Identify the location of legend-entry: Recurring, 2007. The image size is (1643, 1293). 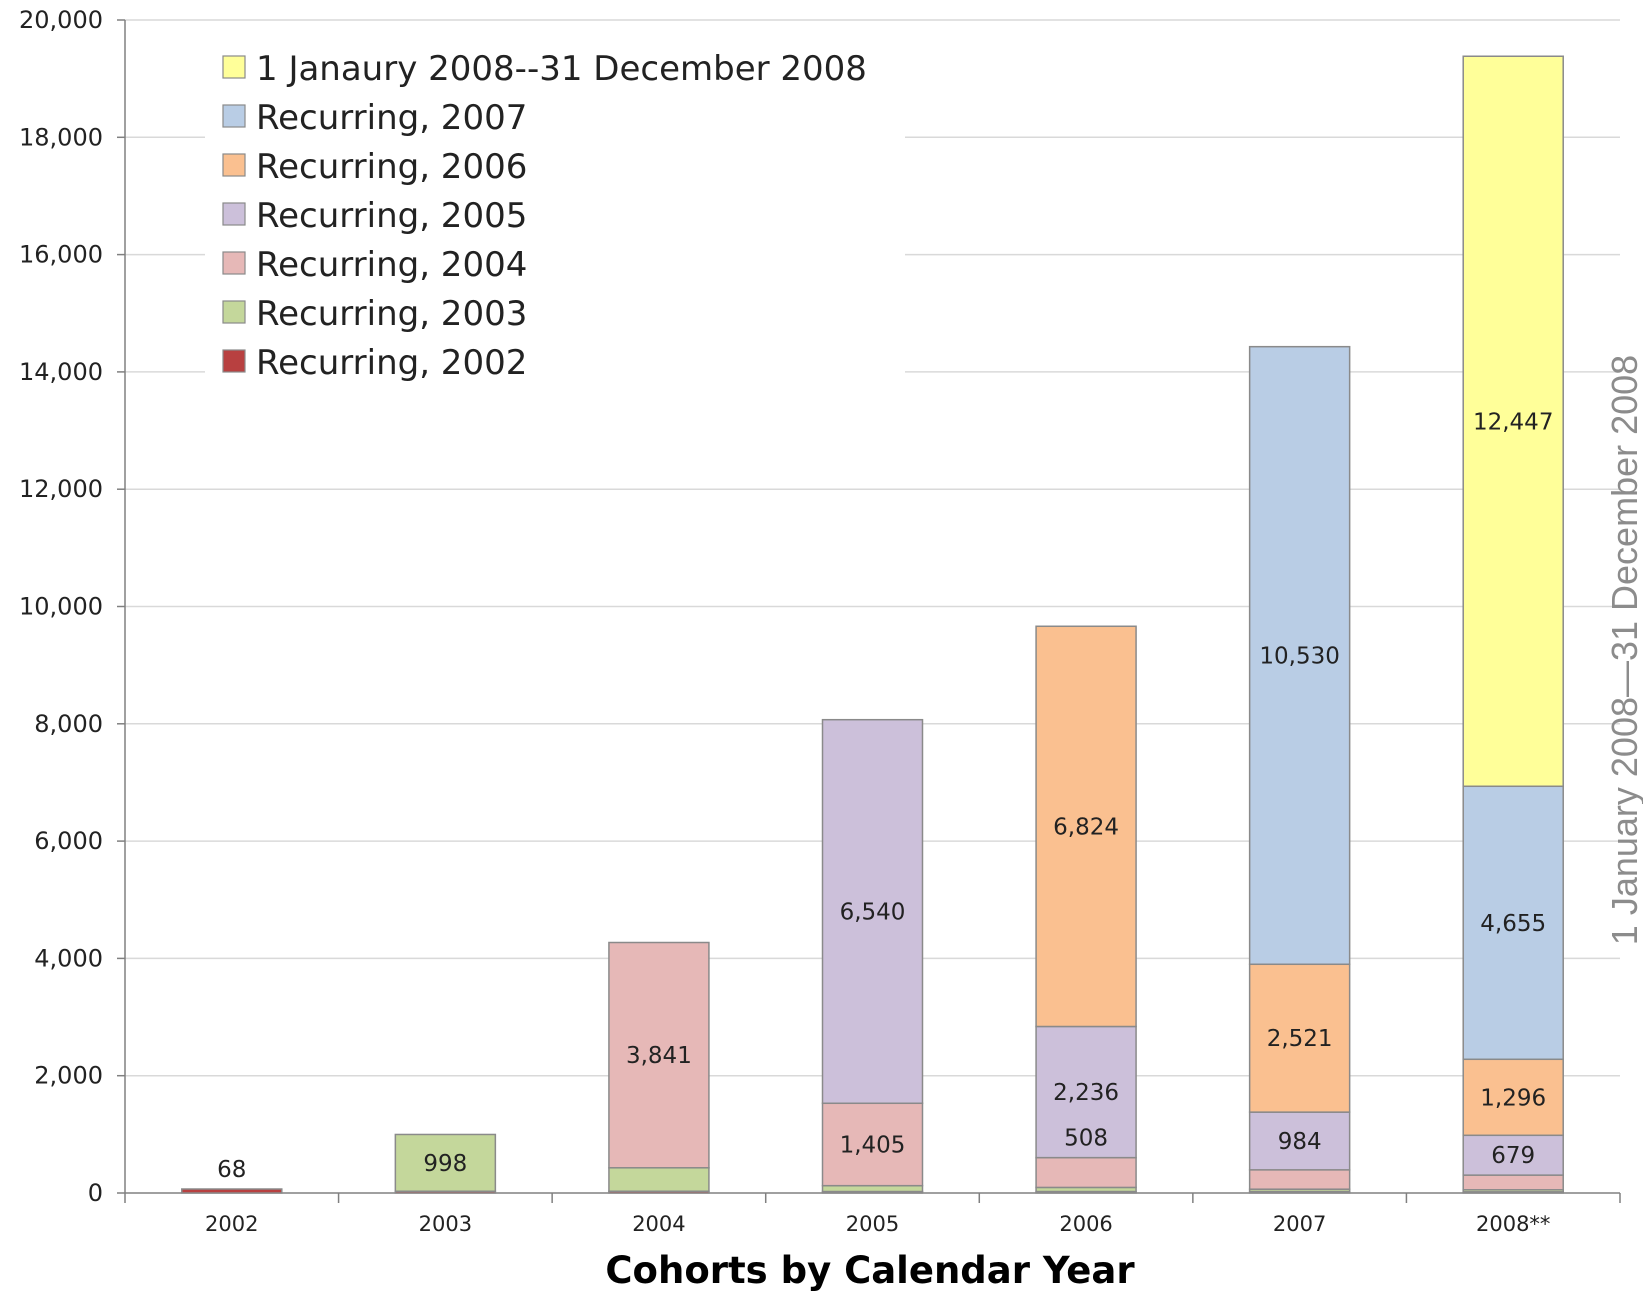
(391, 118).